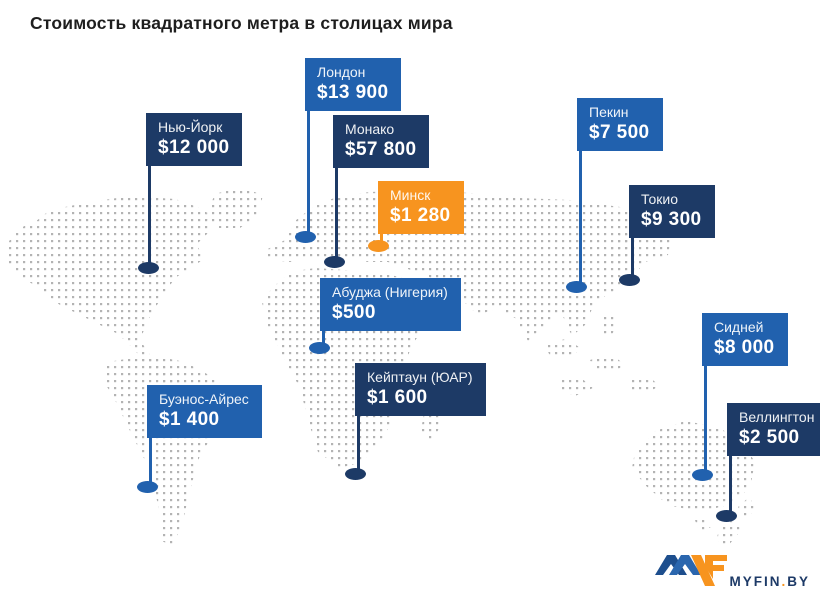 This screenshot has width=820, height=600. Describe the element at coordinates (732, 566) in the screenshot. I see `myfin-logo: MYFIN.BY` at that location.